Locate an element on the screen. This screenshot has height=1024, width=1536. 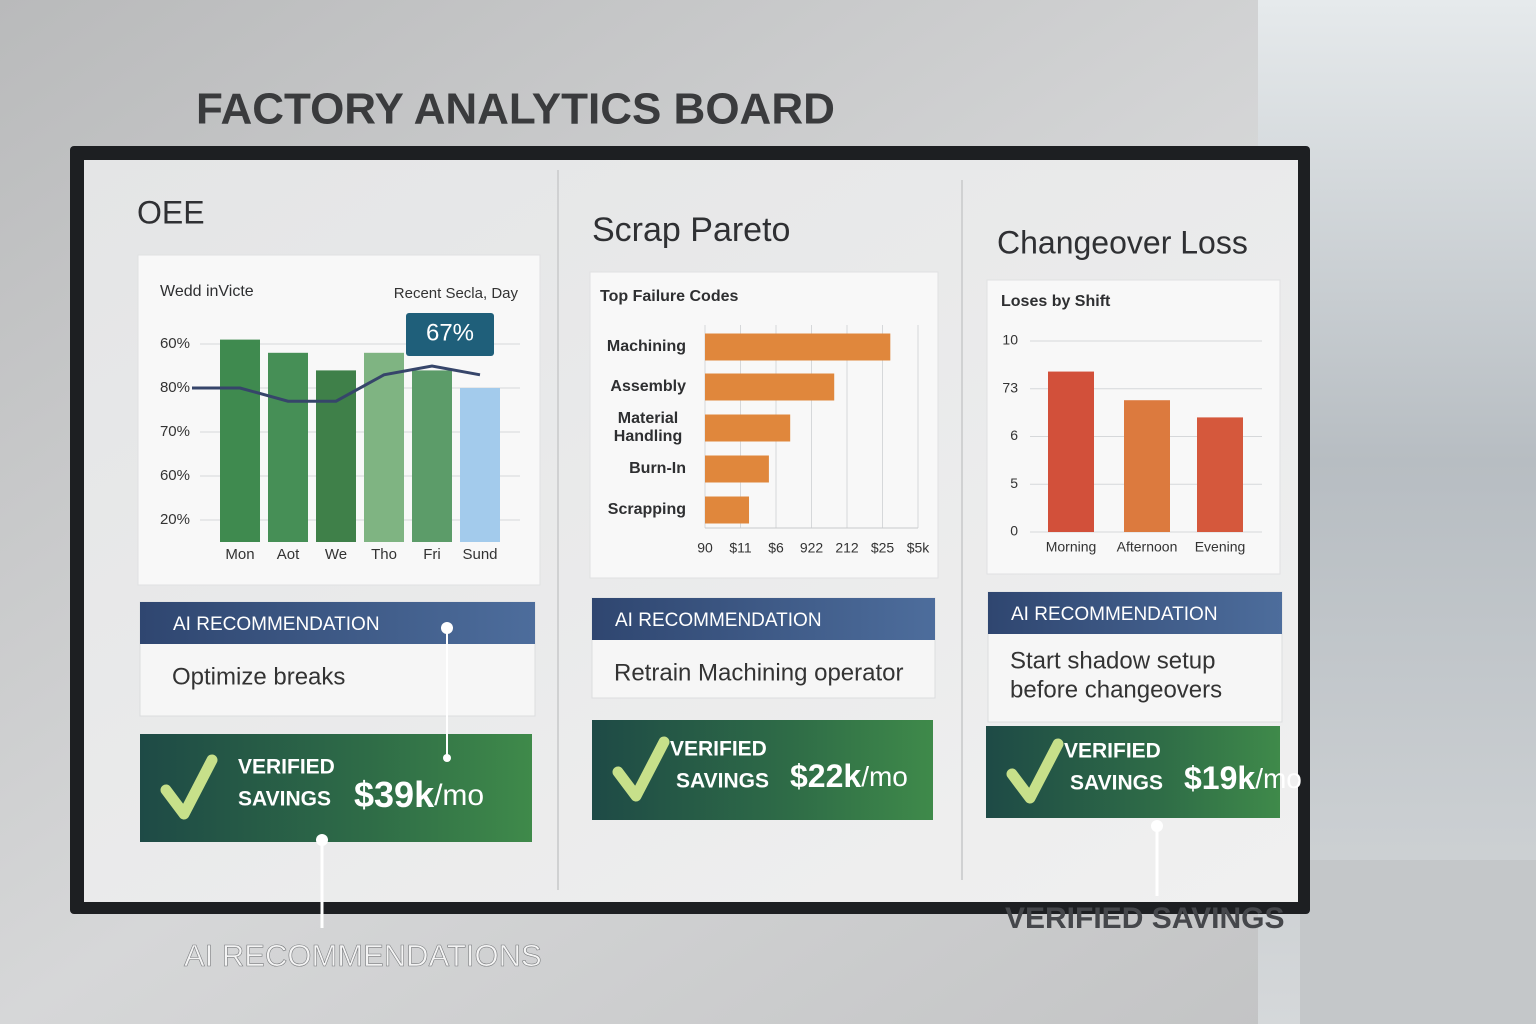
recommendation-text: Optimize breaks is located at coordinates (258, 676).